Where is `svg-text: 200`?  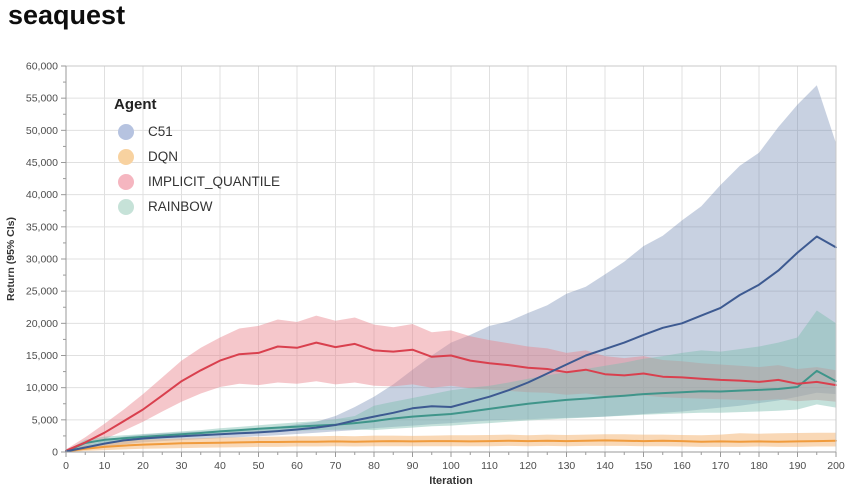
svg-text: 200 is located at coordinates (836, 466).